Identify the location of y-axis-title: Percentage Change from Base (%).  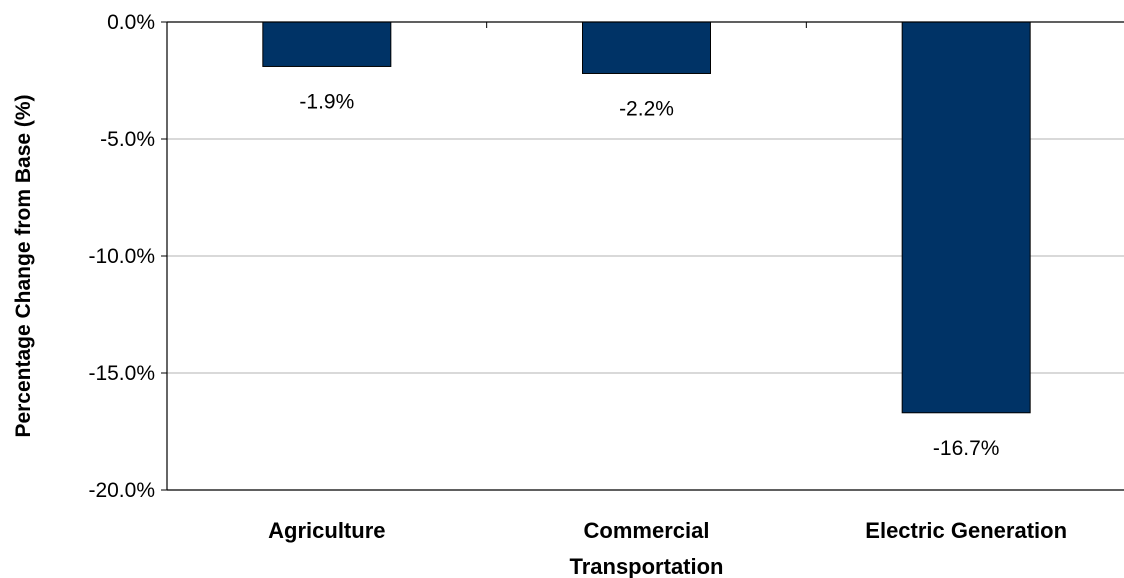
(23, 265).